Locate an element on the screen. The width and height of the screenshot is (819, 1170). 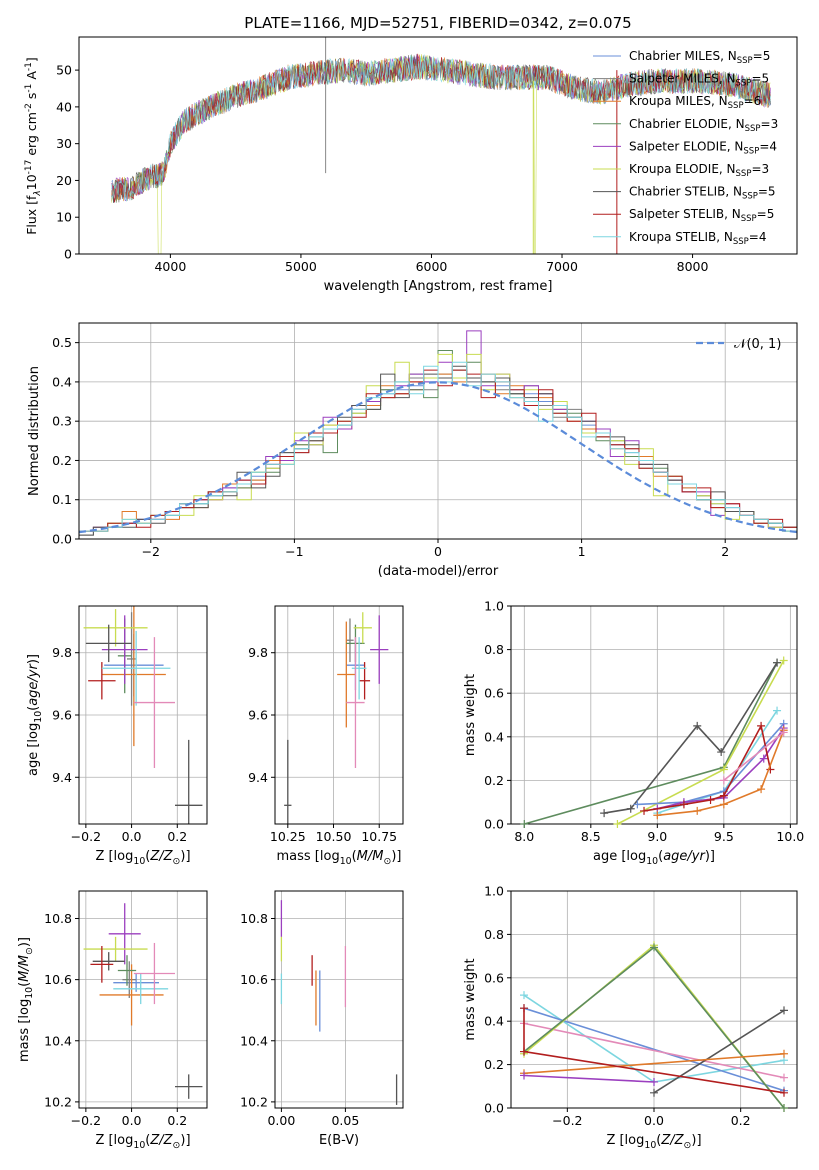
residuals-ytick-label-4: 0.4 is located at coordinates (62, 381).